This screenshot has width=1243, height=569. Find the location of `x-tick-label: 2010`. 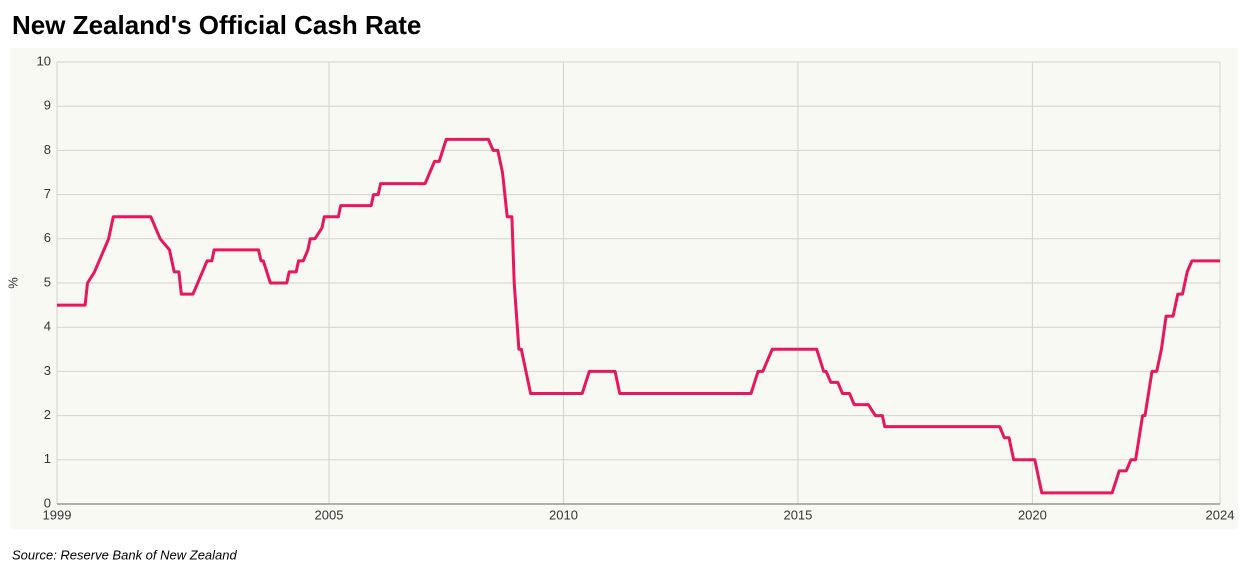

x-tick-label: 2010 is located at coordinates (563, 514).